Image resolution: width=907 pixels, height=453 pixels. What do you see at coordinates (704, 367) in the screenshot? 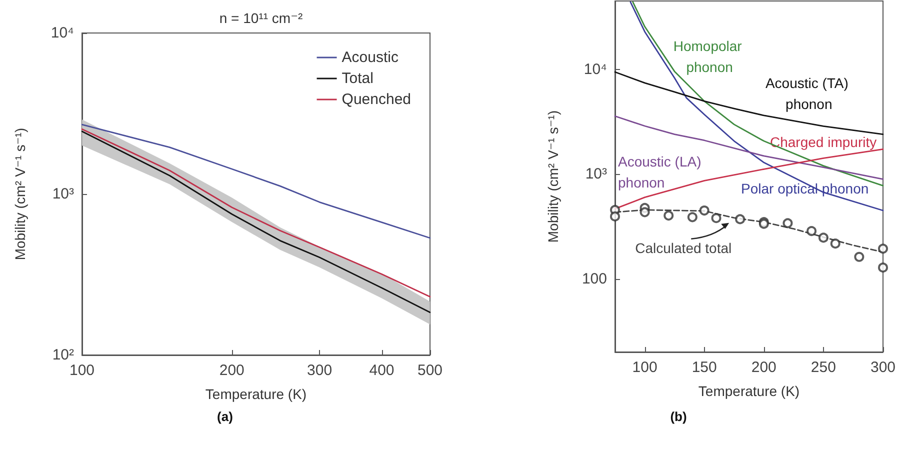
I see `x-tick-label: 150` at bounding box center [704, 367].